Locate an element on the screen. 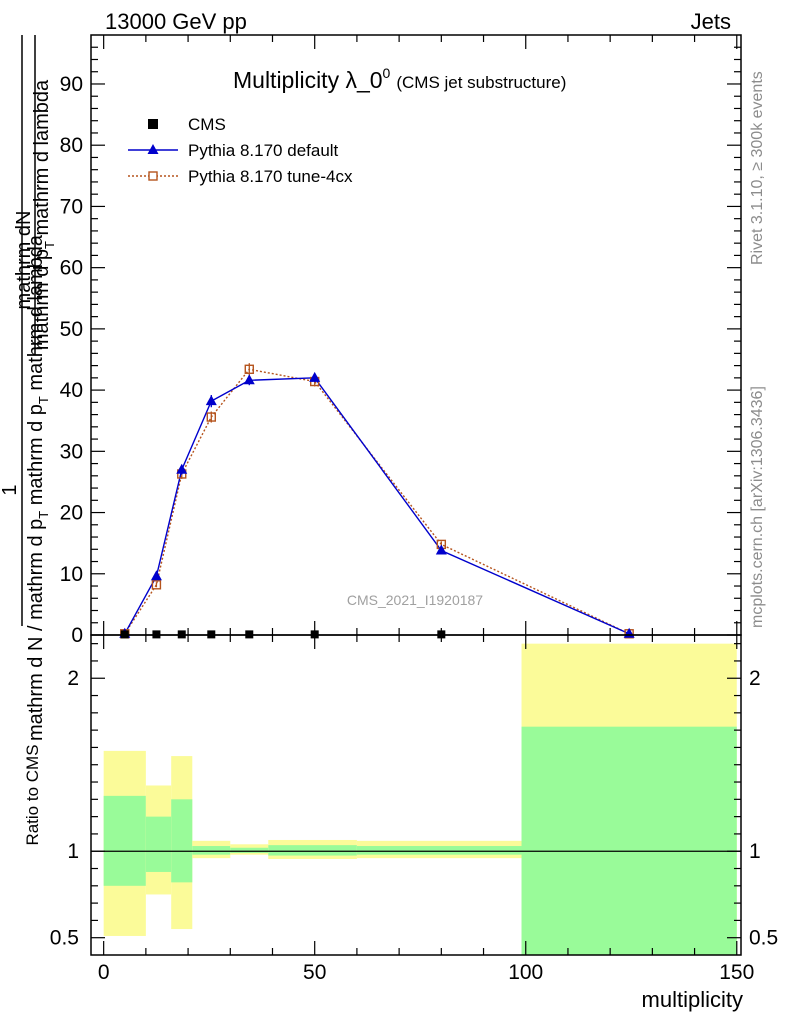 The height and width of the screenshot is (1024, 786). header-right: Jets is located at coordinates (711, 21).